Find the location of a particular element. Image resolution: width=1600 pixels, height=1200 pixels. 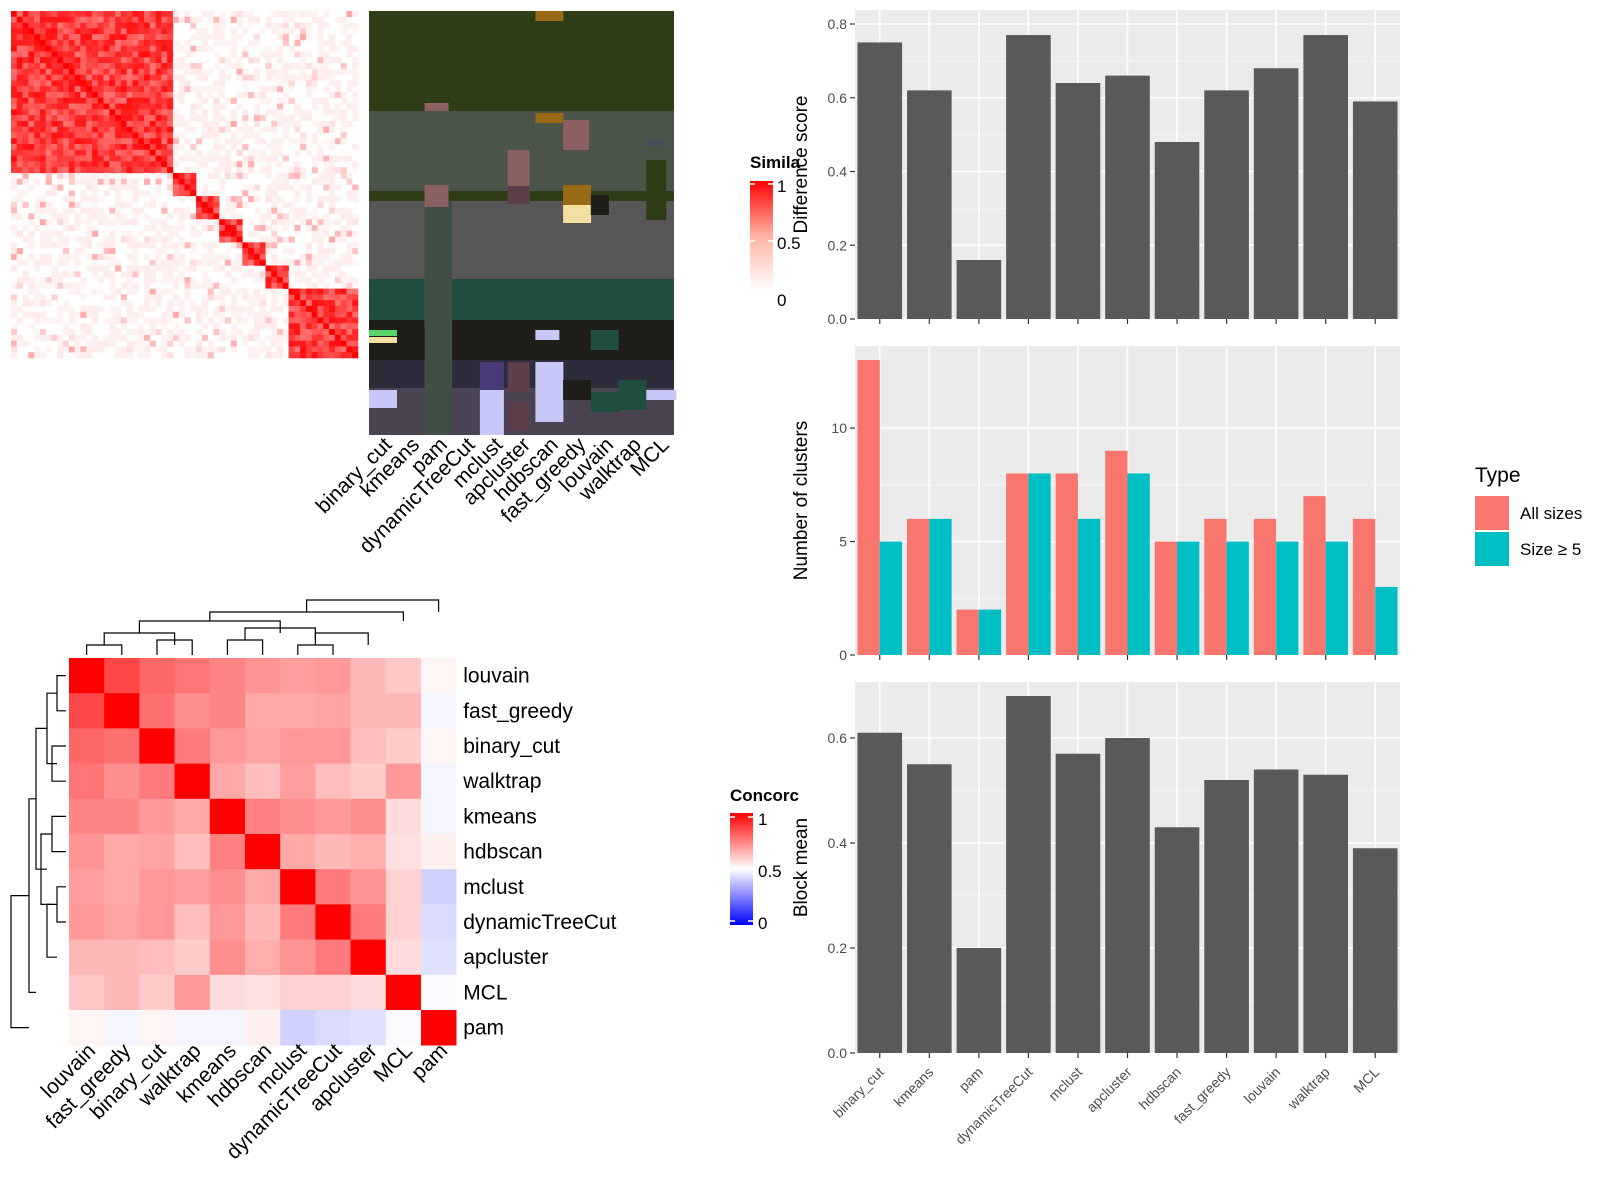

bar-mclust is located at coordinates (1078, 903).